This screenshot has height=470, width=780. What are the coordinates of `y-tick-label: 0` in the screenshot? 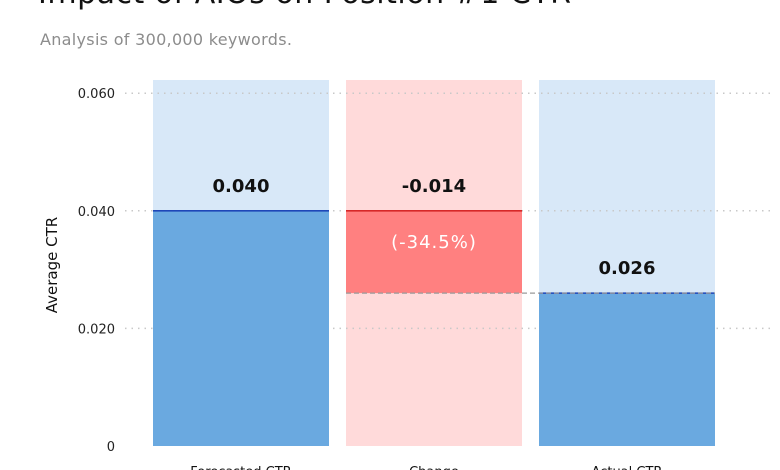 It's located at (111, 447).